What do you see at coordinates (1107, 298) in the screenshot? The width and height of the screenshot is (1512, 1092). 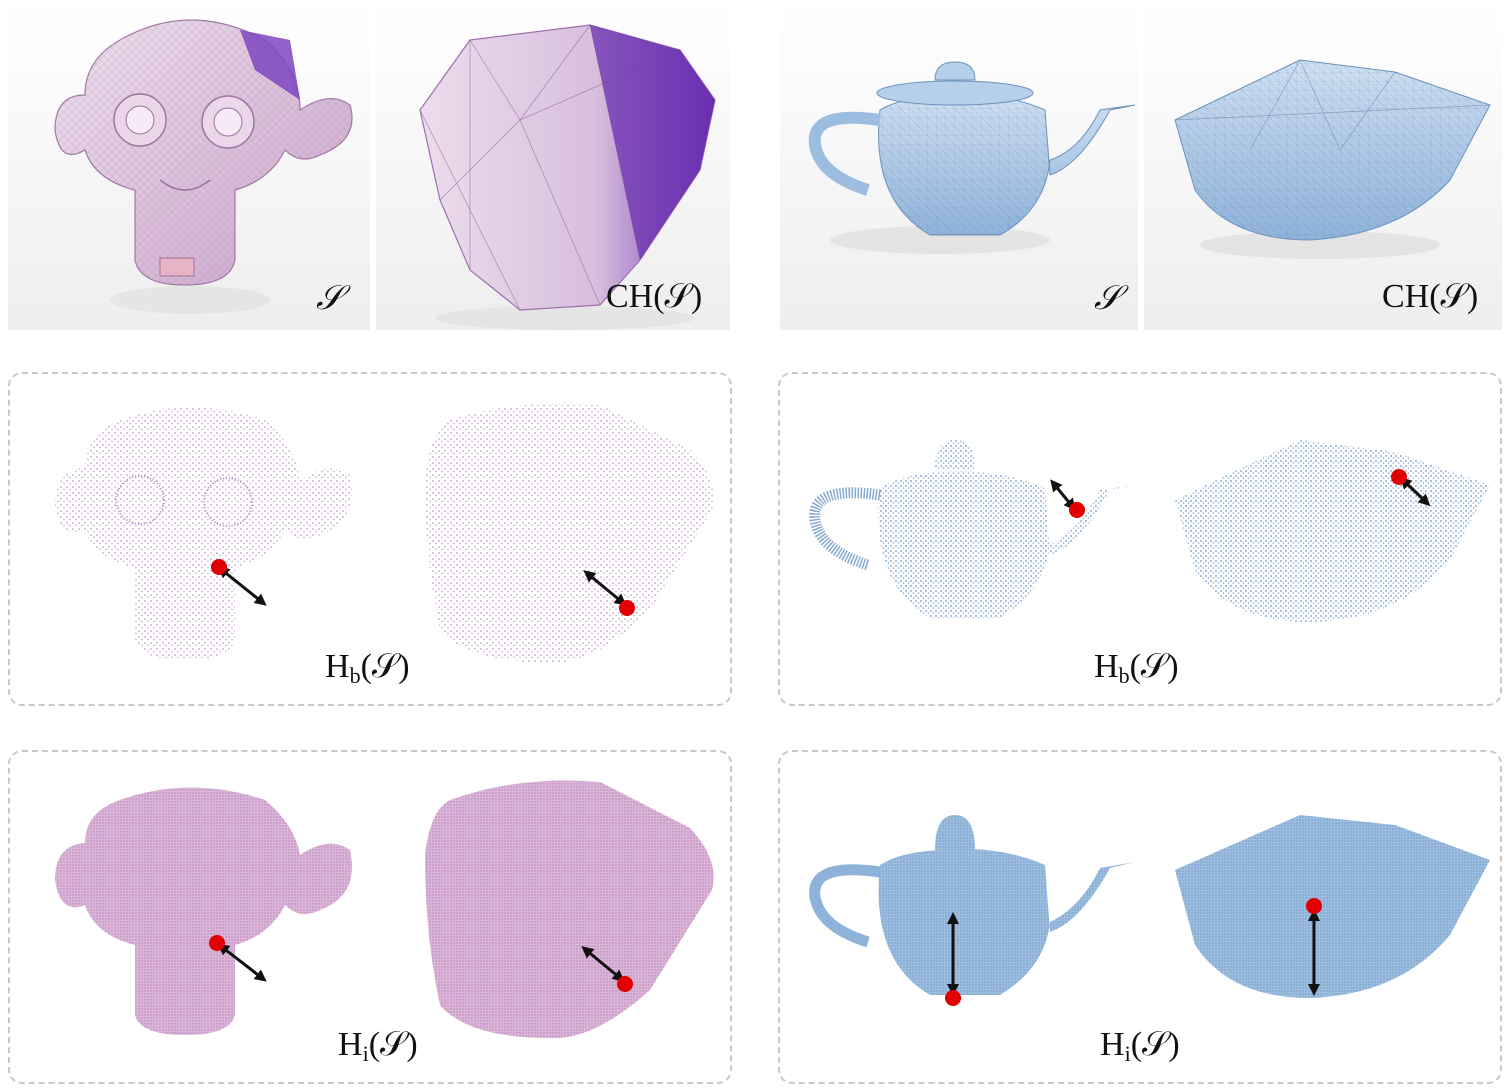 I see `label-teapot-shape: 𝒮` at bounding box center [1107, 298].